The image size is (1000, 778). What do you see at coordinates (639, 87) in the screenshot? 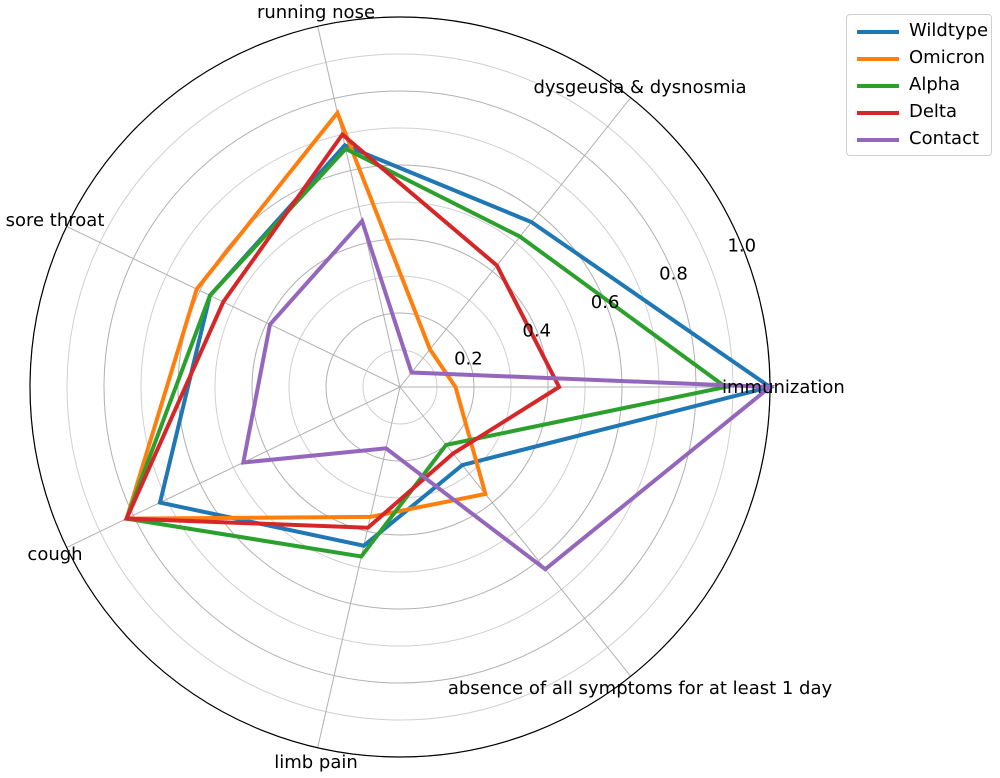
I see `axis-label: dysgeusia & dysnosmia` at bounding box center [639, 87].